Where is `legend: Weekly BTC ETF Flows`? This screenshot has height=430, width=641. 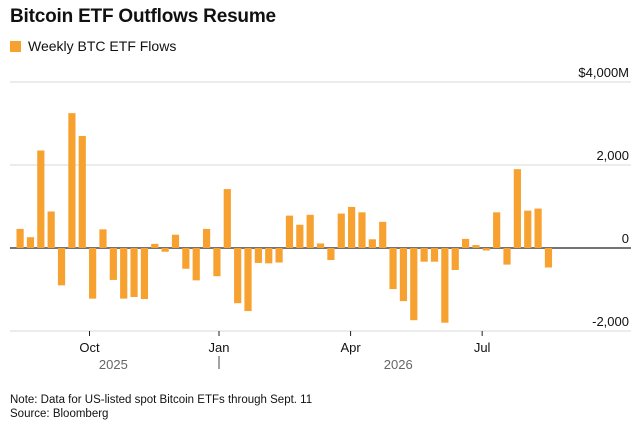
legend: Weekly BTC ETF Flows is located at coordinates (93, 46).